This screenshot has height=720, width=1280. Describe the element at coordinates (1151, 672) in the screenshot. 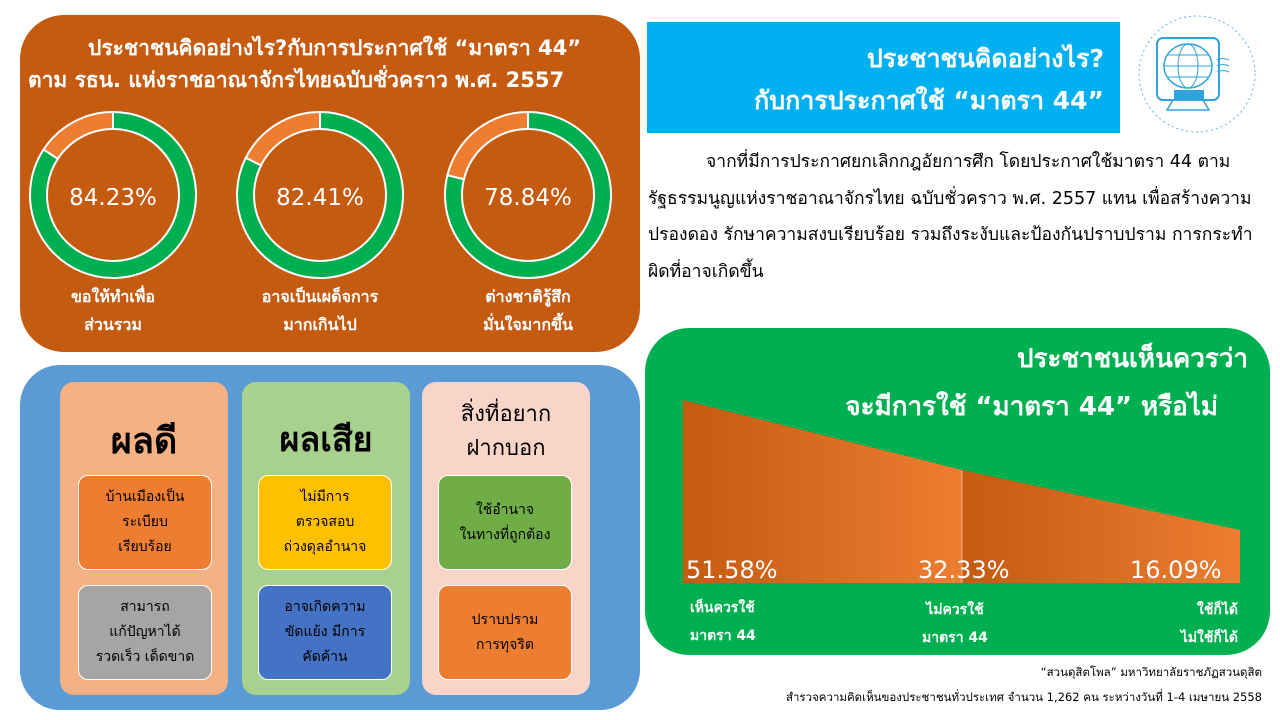

I see `footer-source: “สวนดุสิตโพล” มหาวิทยาลัยราชภัฏสวนดุสิต` at that location.